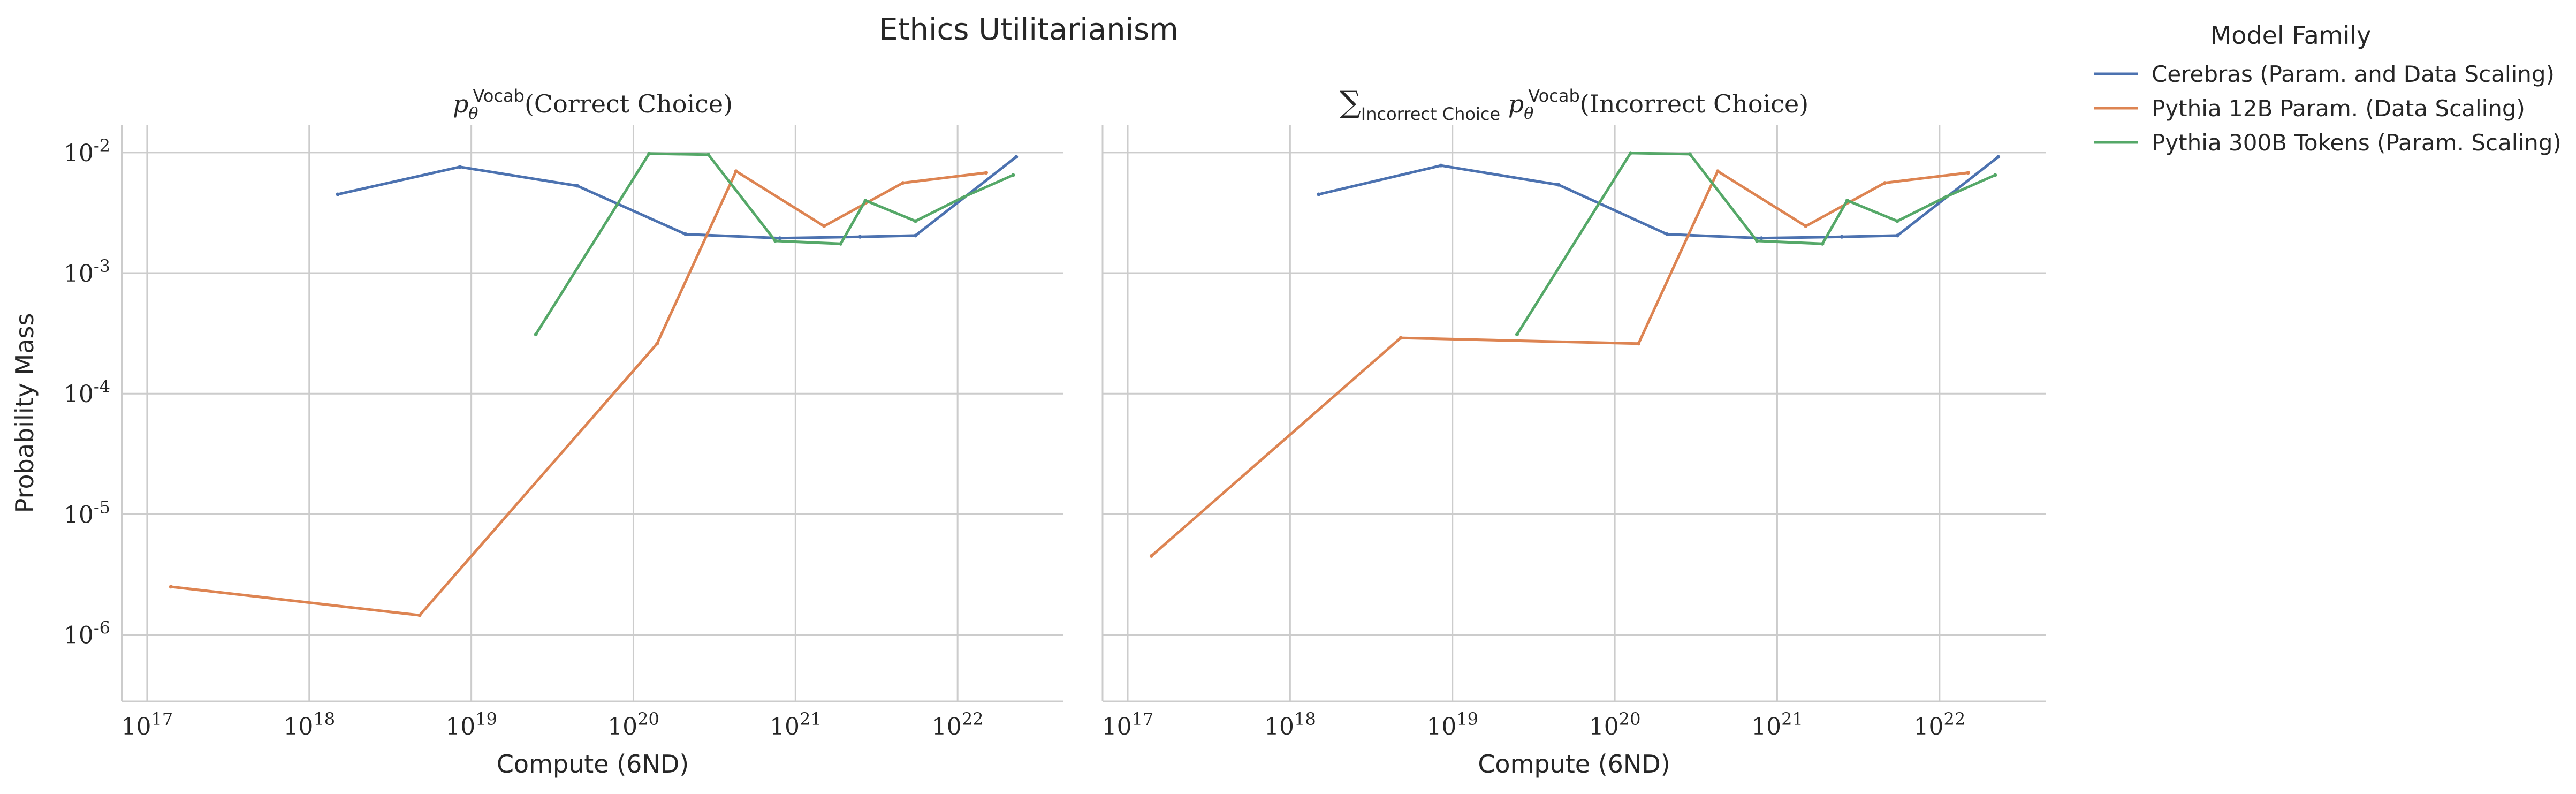  I want to click on y-tick-label: 10⁻², so click(87, 151).